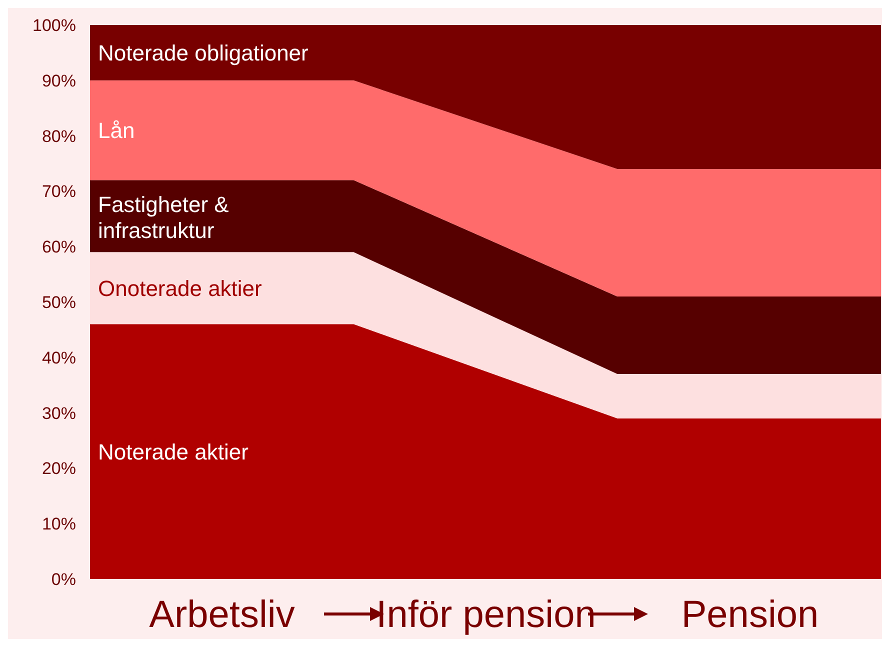 This screenshot has height=647, width=890. What do you see at coordinates (59, 80) in the screenshot?
I see `y-tick-label: 90%` at bounding box center [59, 80].